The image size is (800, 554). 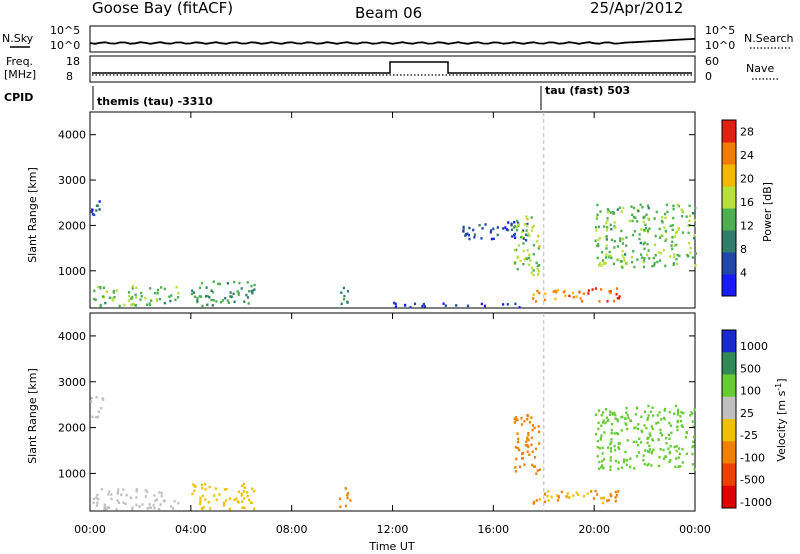 What do you see at coordinates (398, 38) in the screenshot?
I see `noise-panel: N.Sky 10^5 10^0 10^5 10^0 N.Search` at bounding box center [398, 38].